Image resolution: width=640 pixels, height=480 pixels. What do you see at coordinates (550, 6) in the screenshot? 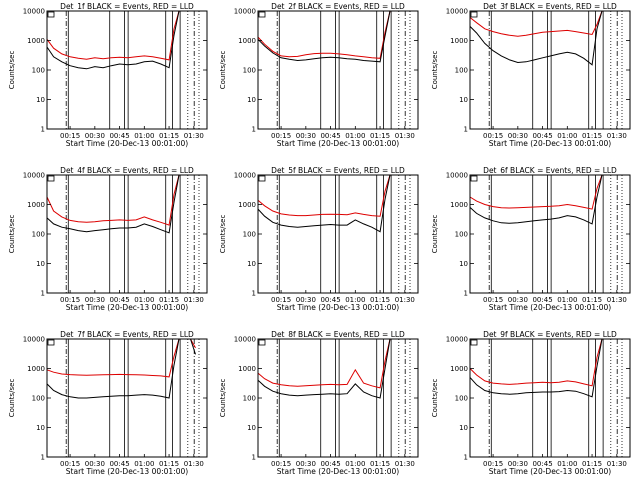
I see `panel-title: Det_3f BLACK = Events, RED = LLD` at bounding box center [550, 6].